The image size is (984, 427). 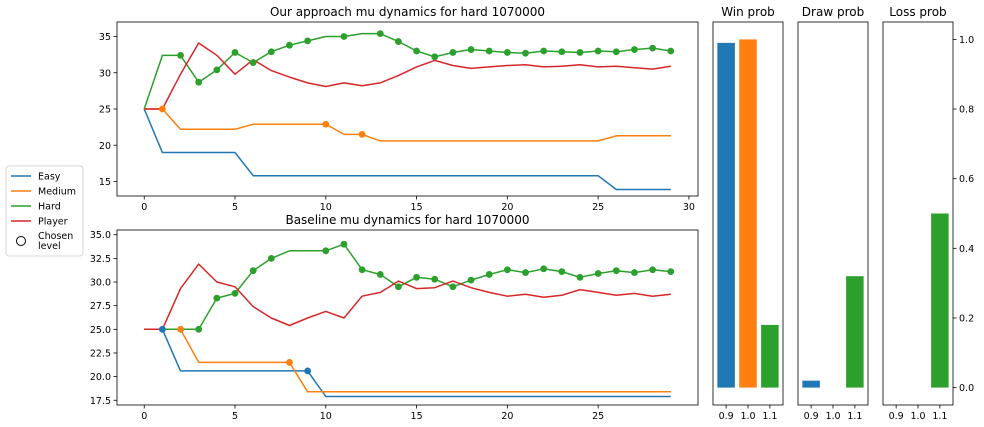 What do you see at coordinates (940, 300) in the screenshot?
I see `loss-bar-1.1` at bounding box center [940, 300].